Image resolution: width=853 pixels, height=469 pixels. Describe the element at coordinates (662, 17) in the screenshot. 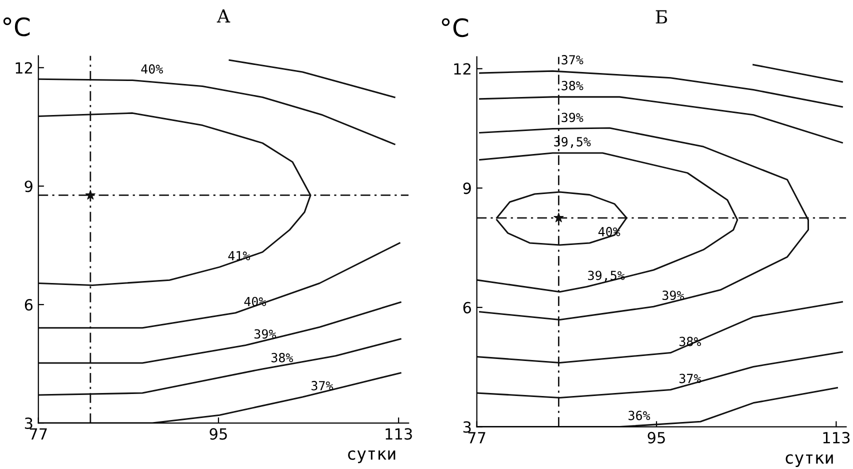

I see `chart-title: Б` at that location.